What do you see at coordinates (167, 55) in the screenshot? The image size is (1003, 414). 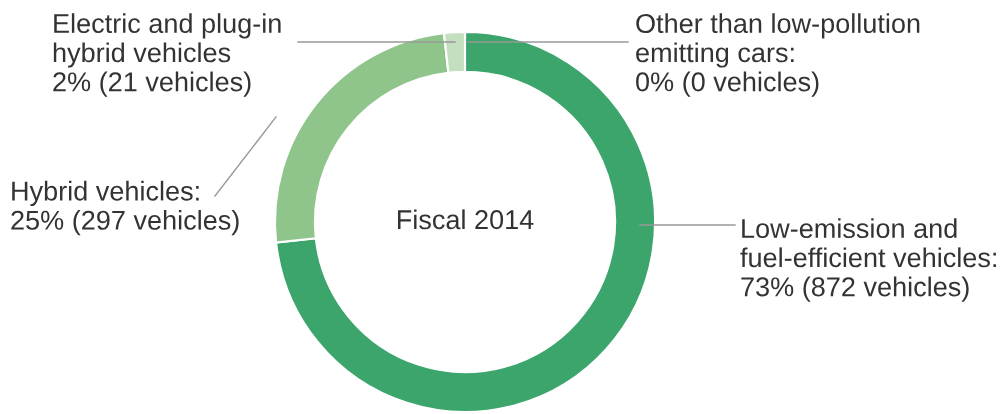 I see `slice-label: Electric and plug-in hybrid vehicles 2% (21 vehicles)` at bounding box center [167, 55].